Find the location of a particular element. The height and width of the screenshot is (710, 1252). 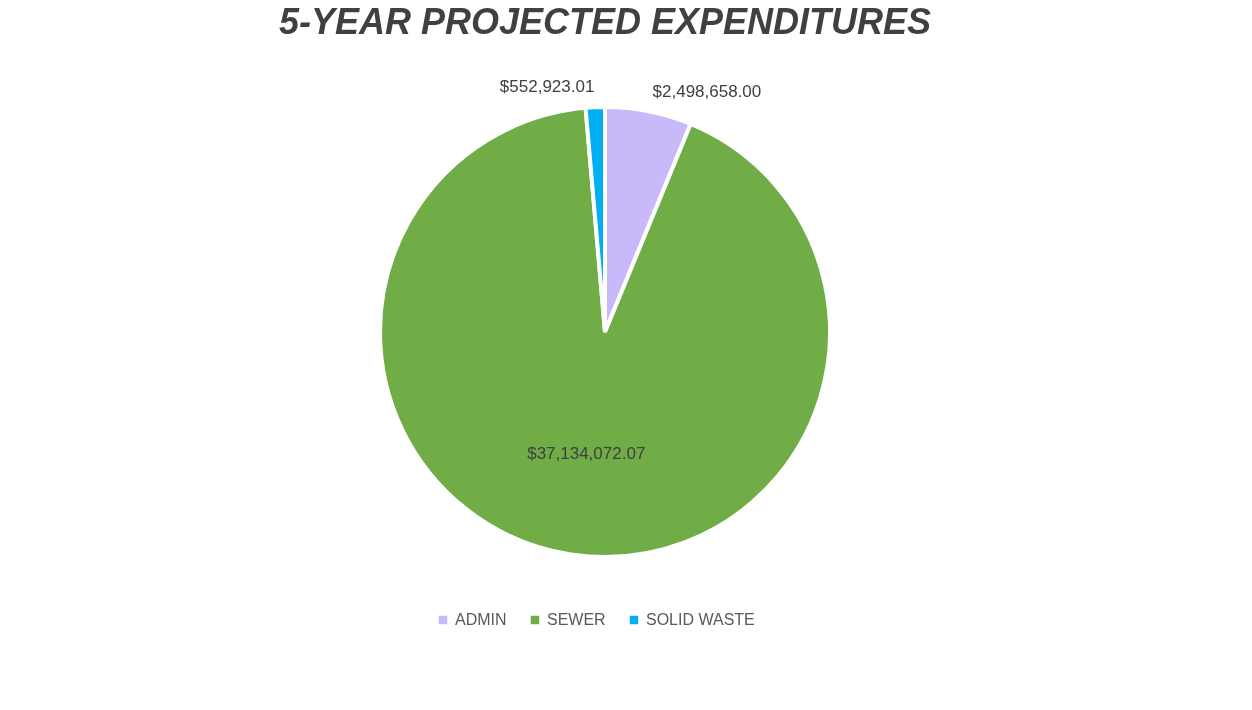

legend-label: SEWER is located at coordinates (576, 619).